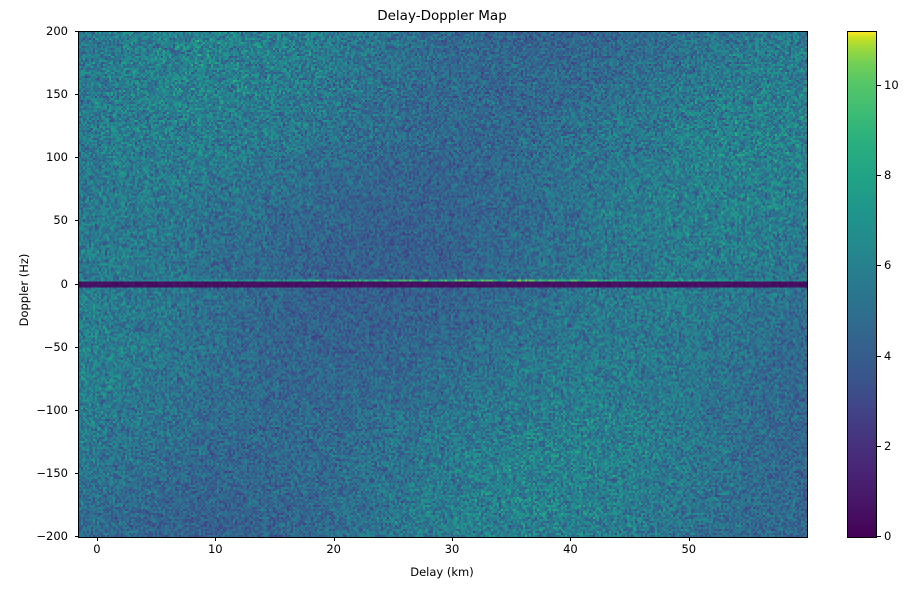 Image resolution: width=907 pixels, height=590 pixels. What do you see at coordinates (334, 549) in the screenshot?
I see `x-tick-label: 20` at bounding box center [334, 549].